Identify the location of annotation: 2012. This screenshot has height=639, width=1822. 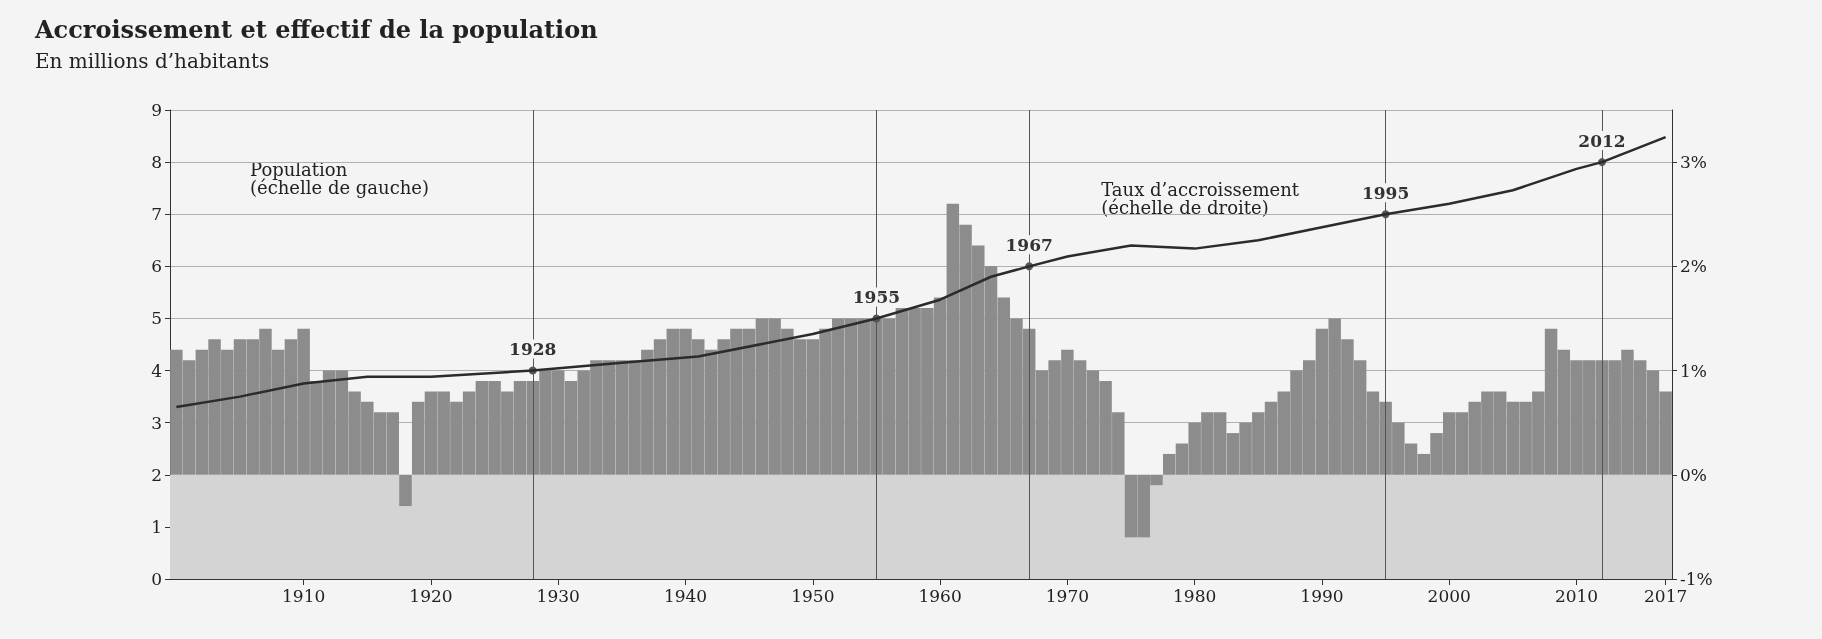
(1602, 140).